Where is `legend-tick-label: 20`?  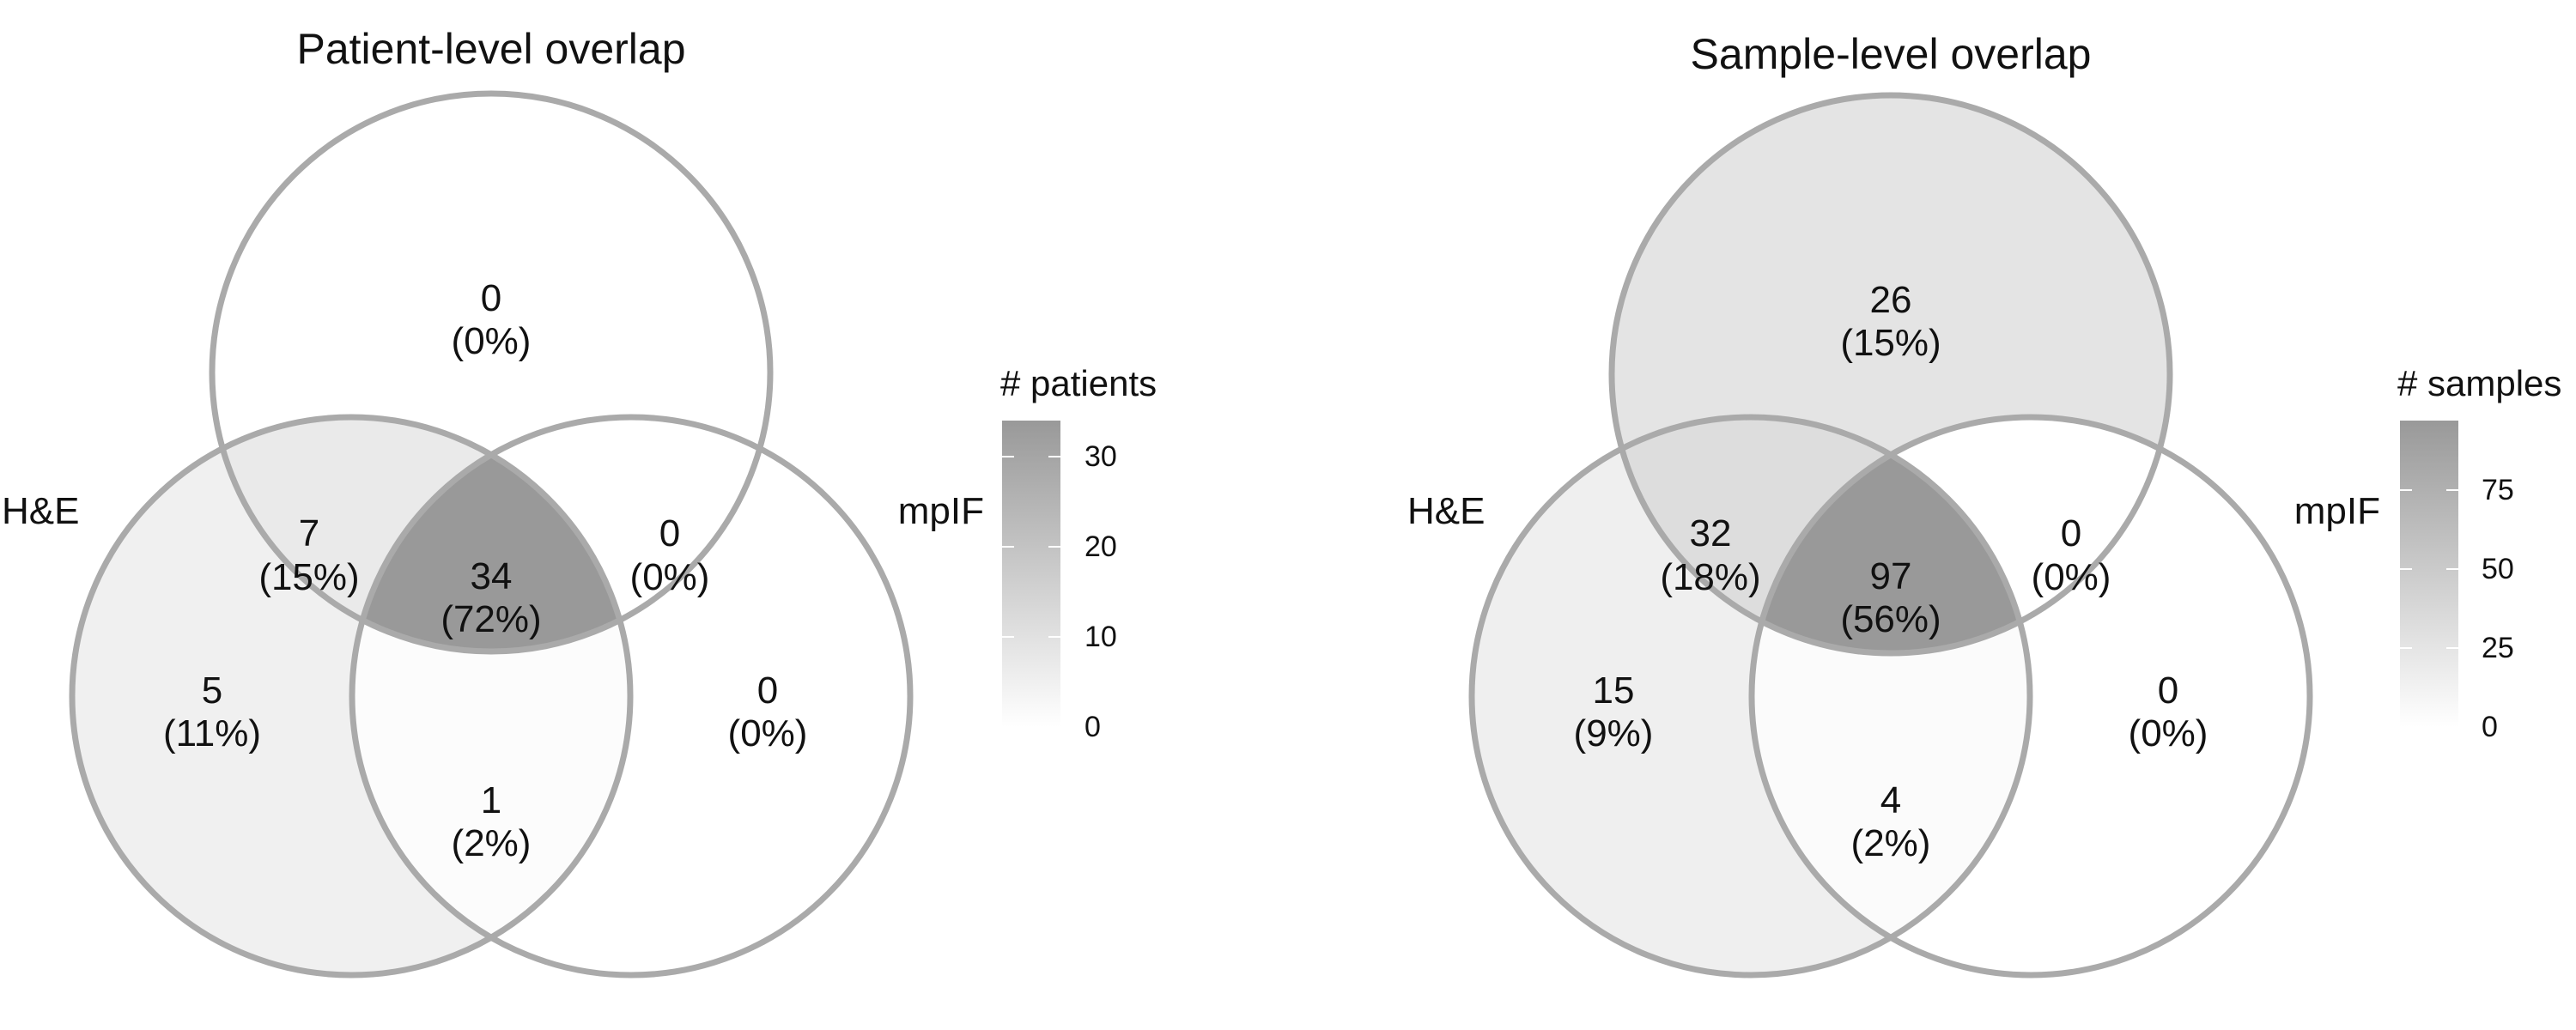
legend-tick-label: 20 is located at coordinates (1100, 546).